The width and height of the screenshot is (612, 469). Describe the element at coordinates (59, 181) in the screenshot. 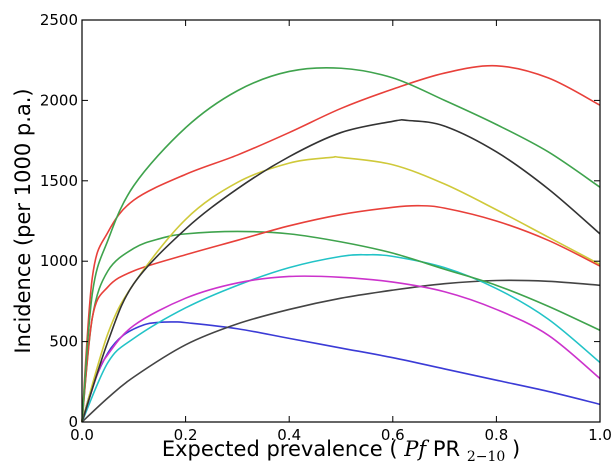

I see `y-tick-label: 1500` at that location.